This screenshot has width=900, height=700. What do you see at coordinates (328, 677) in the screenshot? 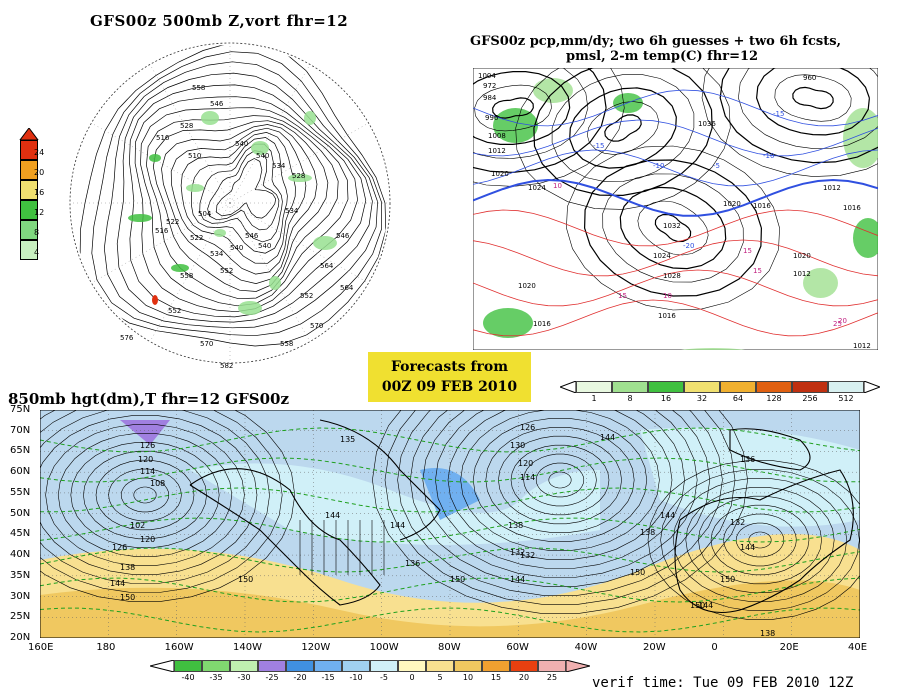
I see `temp-colorbar-label: -15` at bounding box center [328, 677].